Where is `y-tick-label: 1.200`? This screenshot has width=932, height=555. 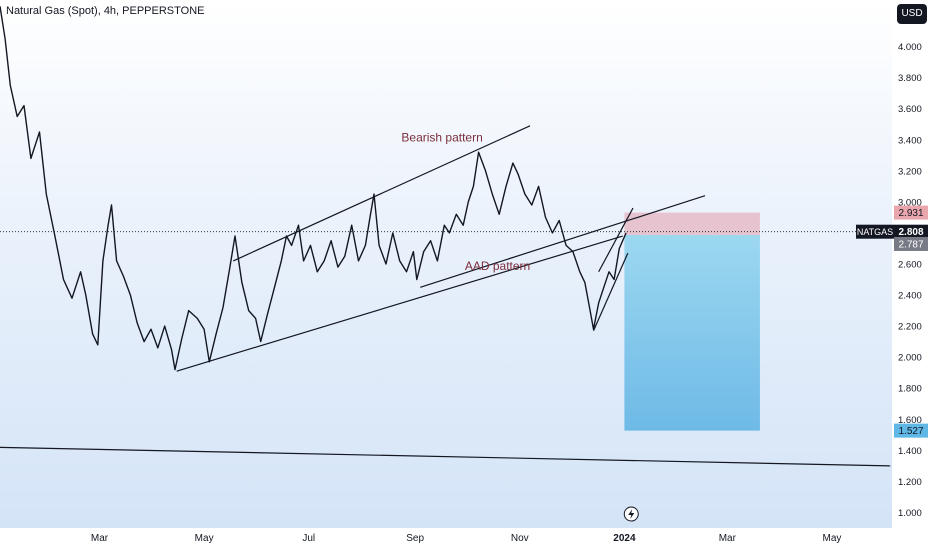 y-tick-label: 1.200 is located at coordinates (910, 482).